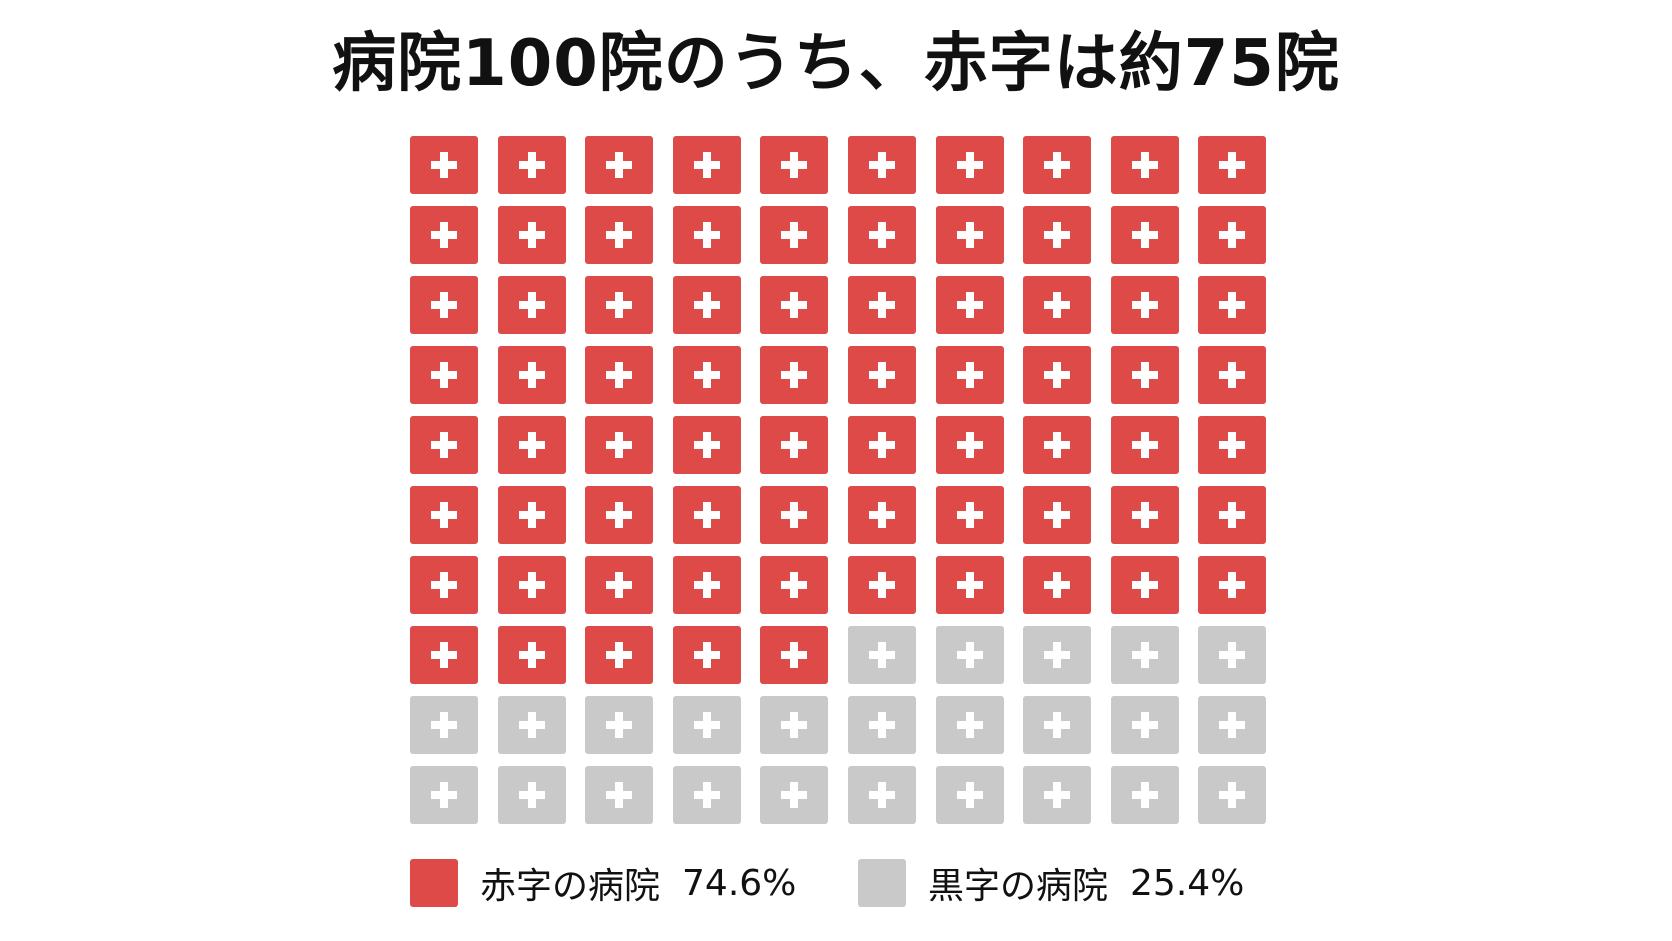  Describe the element at coordinates (434, 883) in the screenshot. I see `legend-swatch-deficit` at that location.